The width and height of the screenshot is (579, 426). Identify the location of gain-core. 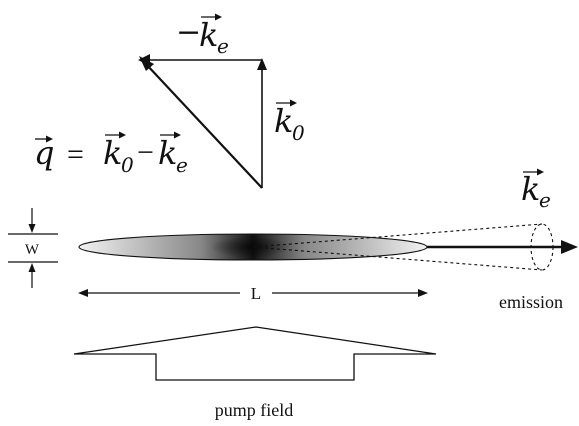
(250, 247).